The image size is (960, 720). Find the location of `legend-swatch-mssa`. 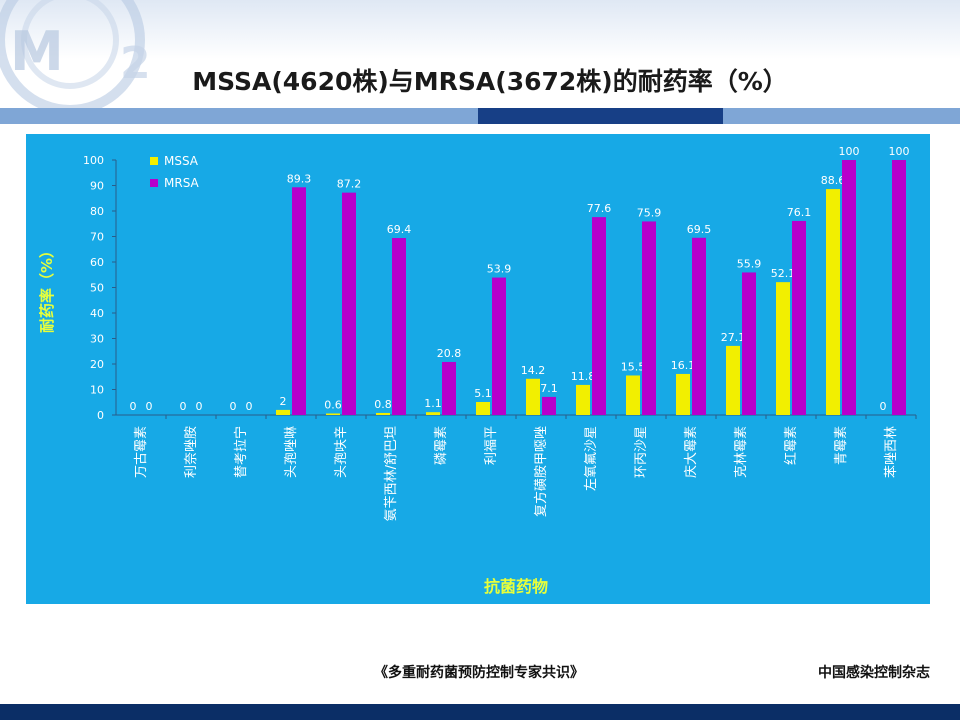

legend-swatch-mssa is located at coordinates (154, 161).